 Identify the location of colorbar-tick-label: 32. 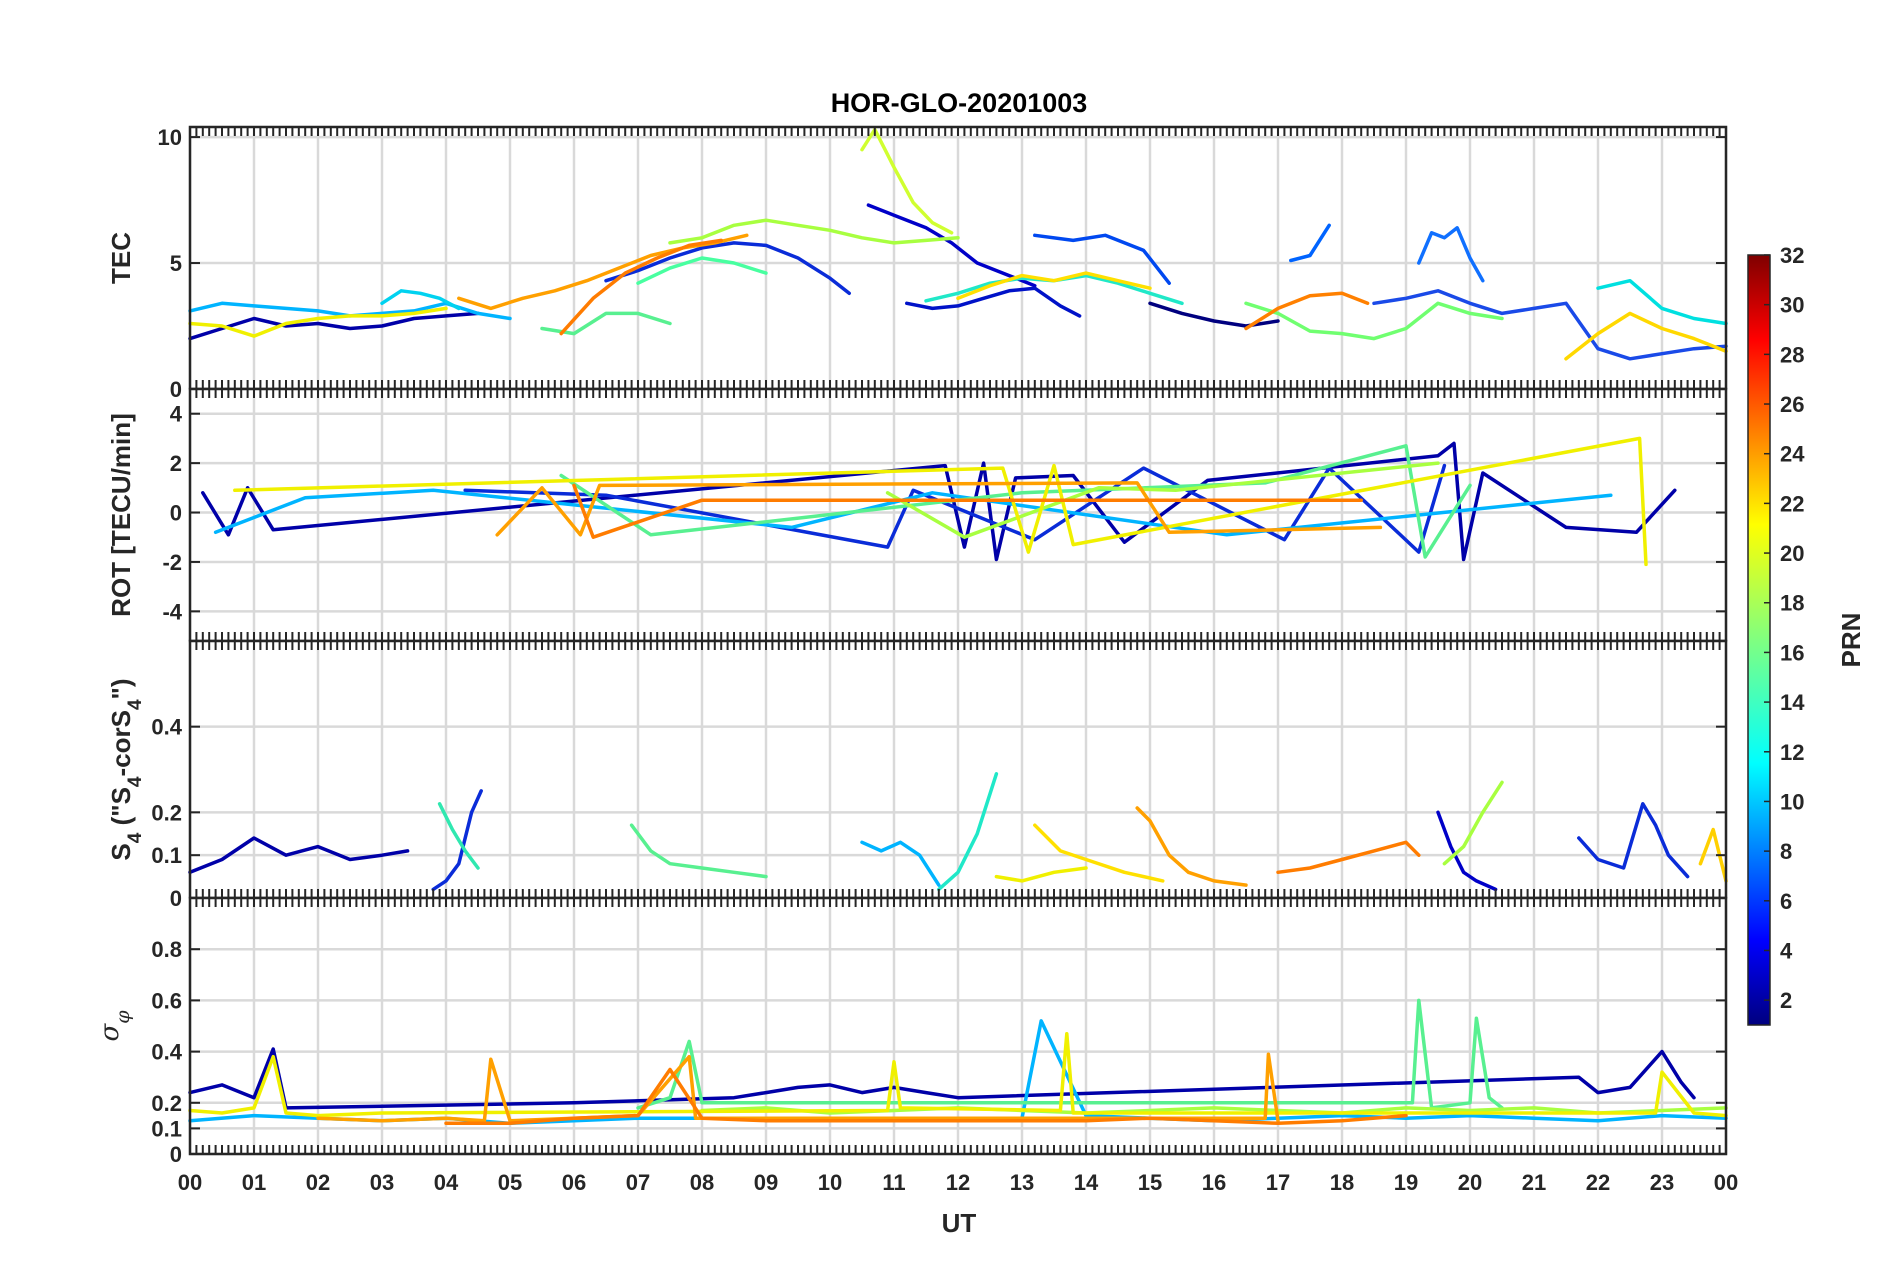
(1792, 255).